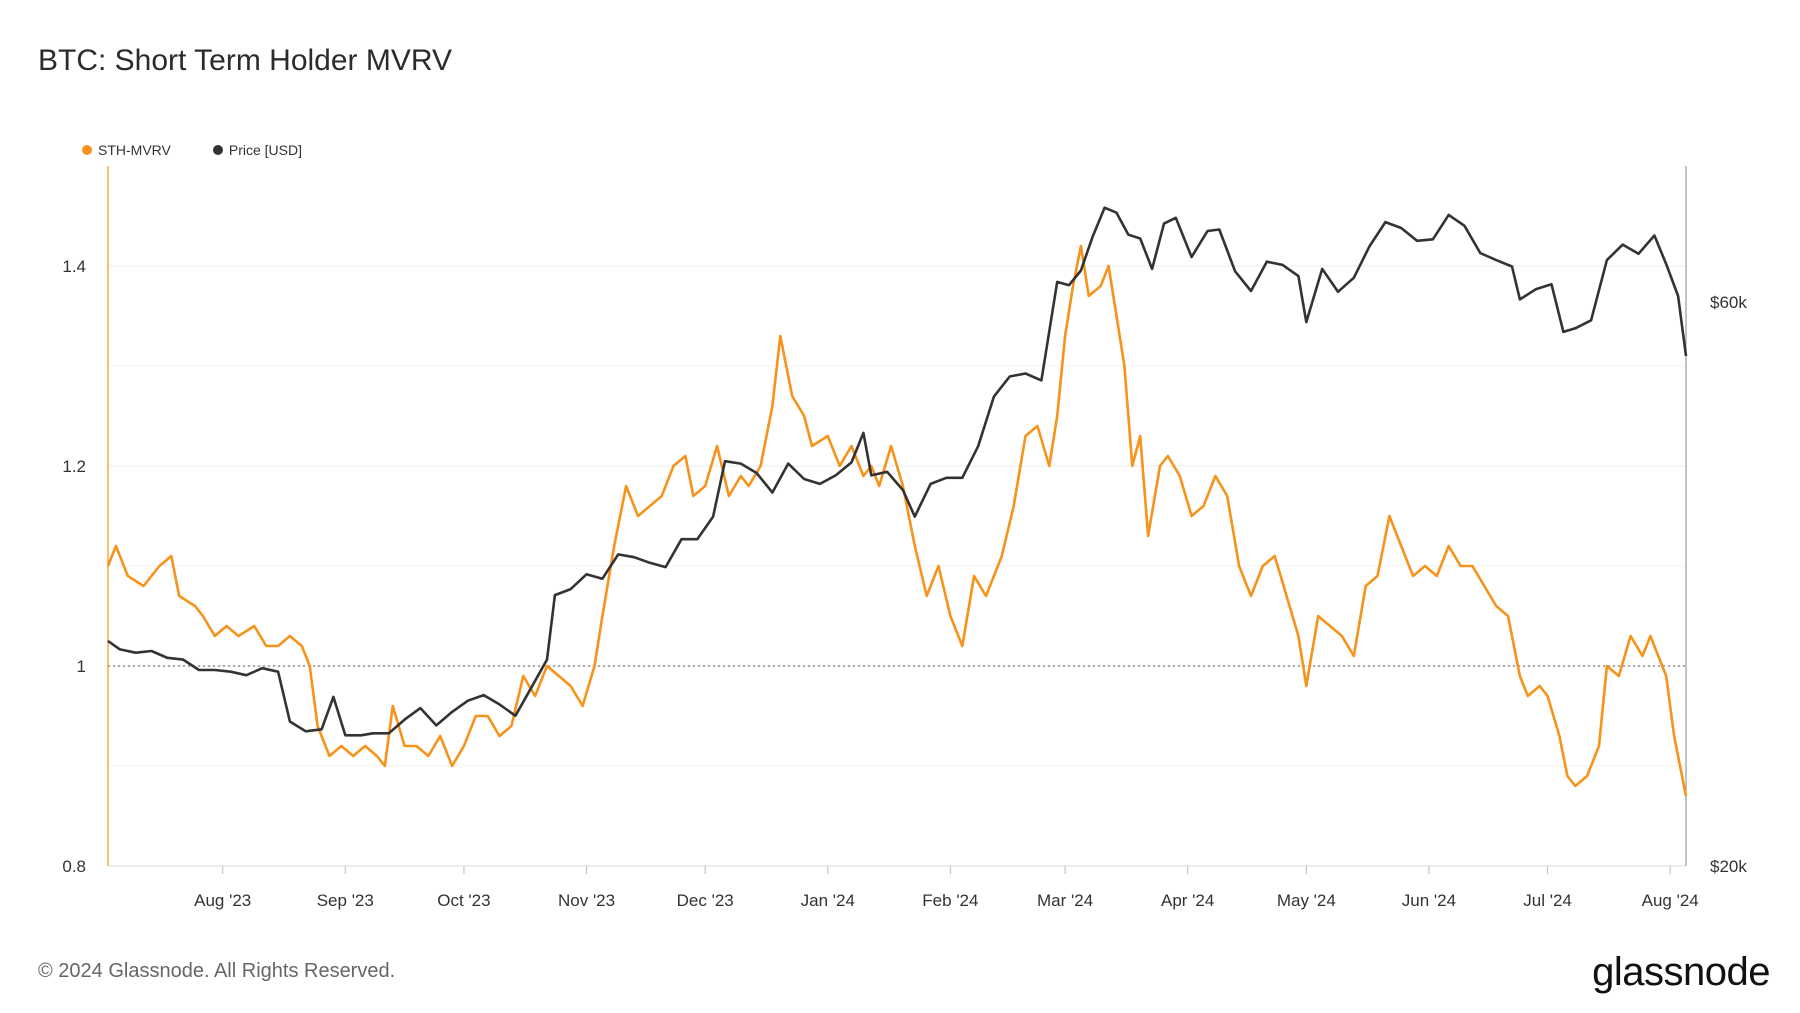 Image resolution: width=1800 pixels, height=1013 pixels. What do you see at coordinates (217, 150) in the screenshot?
I see `legend-swatch-price` at bounding box center [217, 150].